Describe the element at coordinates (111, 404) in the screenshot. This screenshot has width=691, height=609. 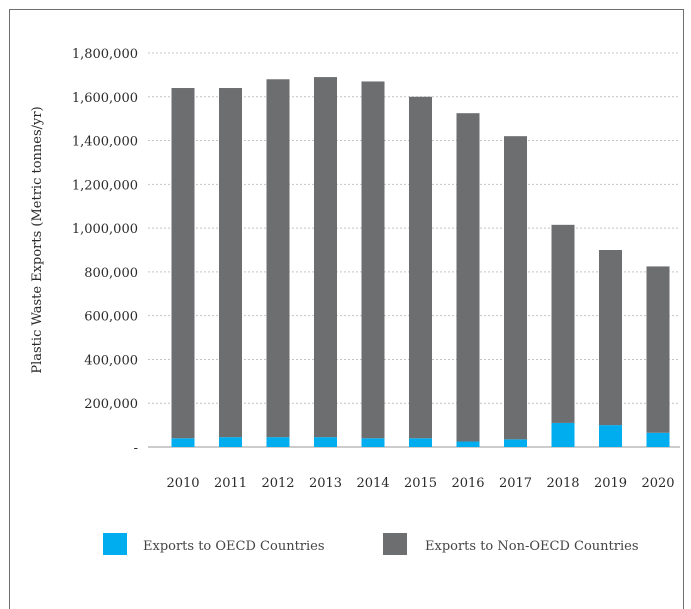
I see `y-tick-label: 200,000` at that location.